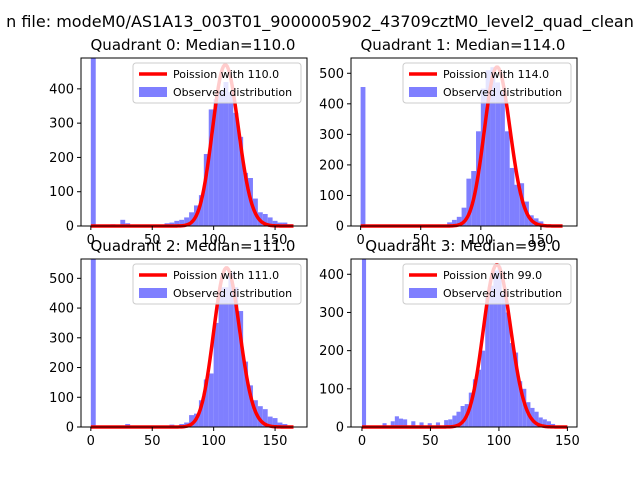  Describe the element at coordinates (226, 275) in the screenshot. I see `legend-label-poisson: Poission with 111.0` at that location.